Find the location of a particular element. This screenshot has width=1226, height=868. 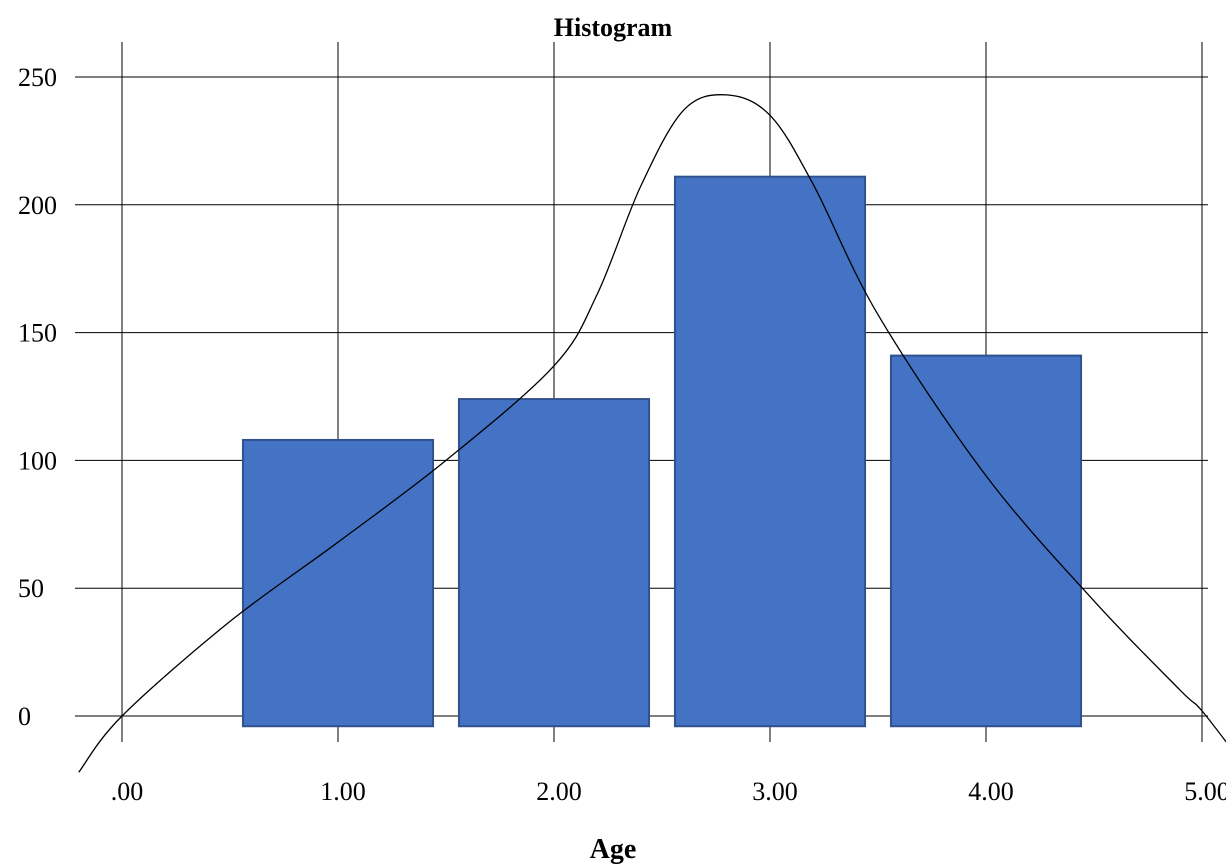

x-tick-label: 3.00 is located at coordinates (775, 791).